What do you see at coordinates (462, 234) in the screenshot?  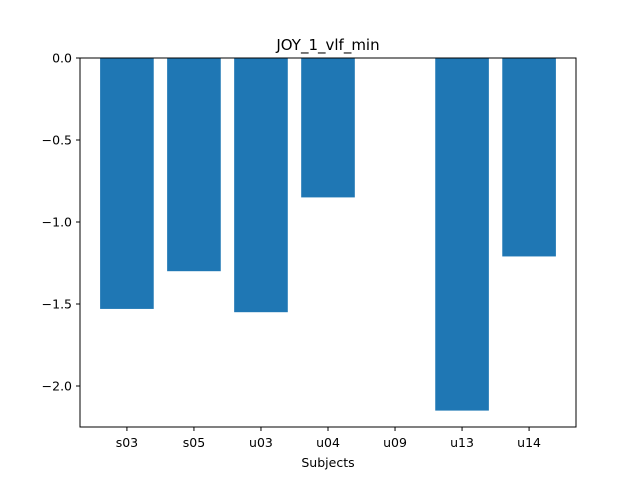 I see `bar-u13` at bounding box center [462, 234].